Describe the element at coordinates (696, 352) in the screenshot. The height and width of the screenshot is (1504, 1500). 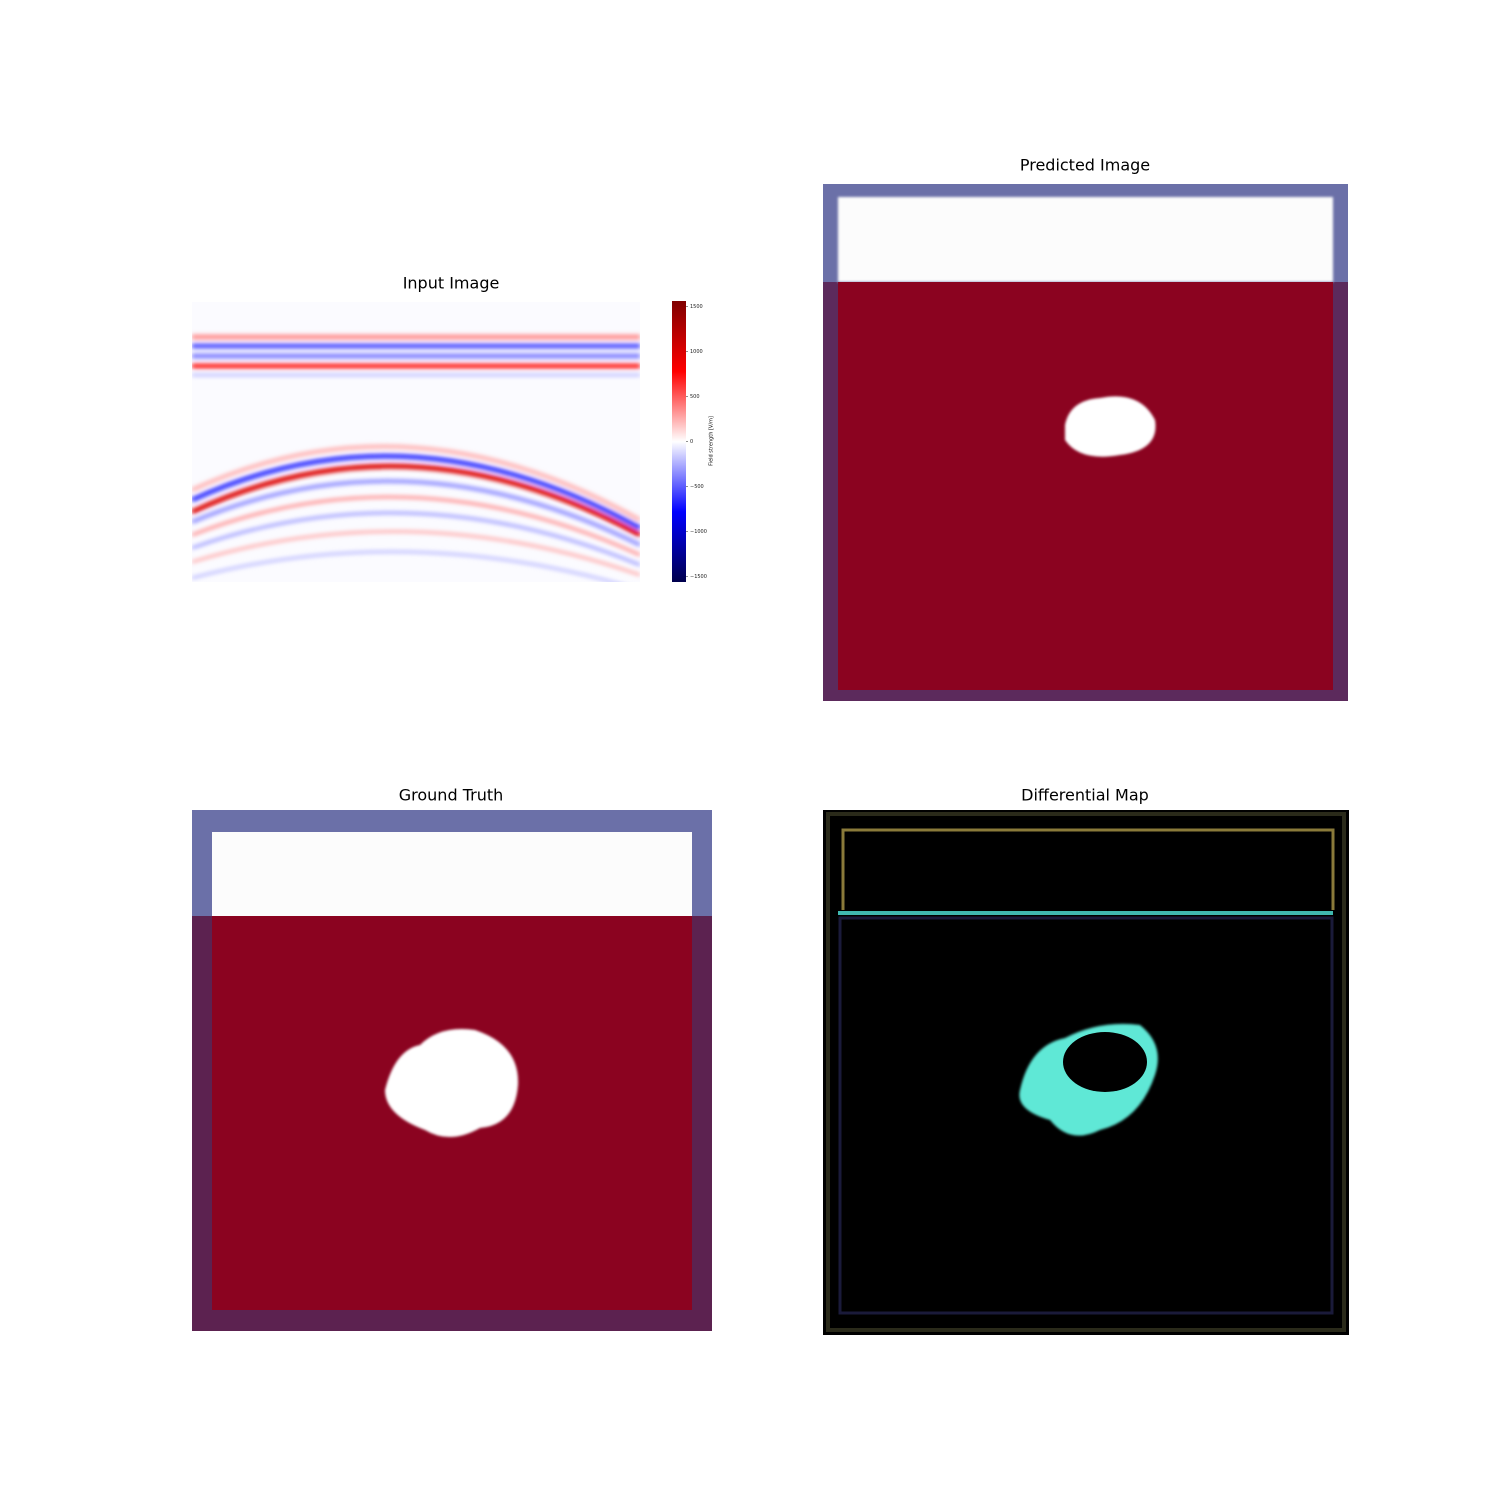
I see `colorbar-tick-label: 1000` at that location.